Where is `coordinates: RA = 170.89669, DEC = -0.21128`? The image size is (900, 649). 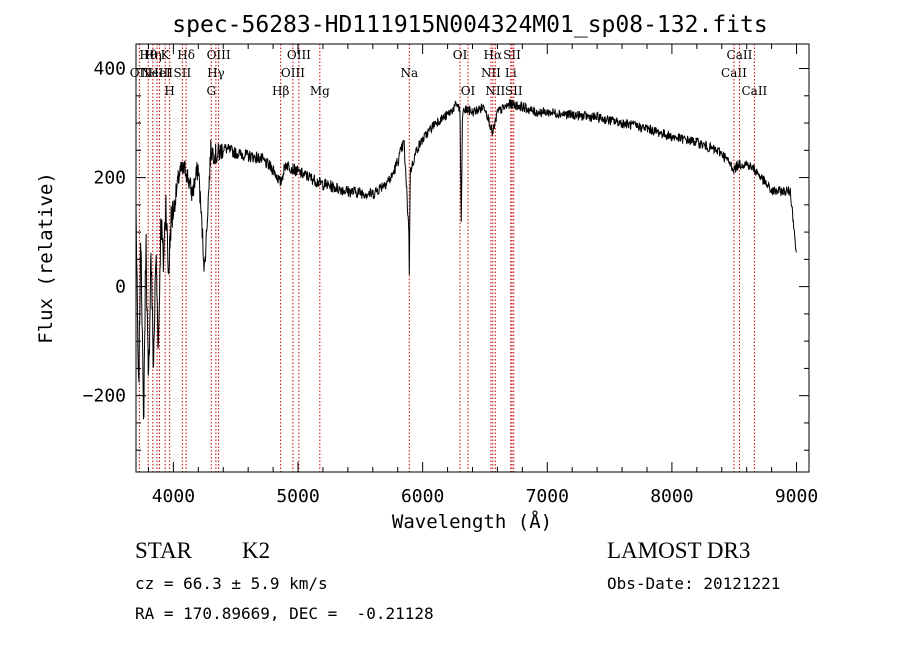
coordinates: RA = 170.89669, DEC = -0.21128 is located at coordinates (284, 613).